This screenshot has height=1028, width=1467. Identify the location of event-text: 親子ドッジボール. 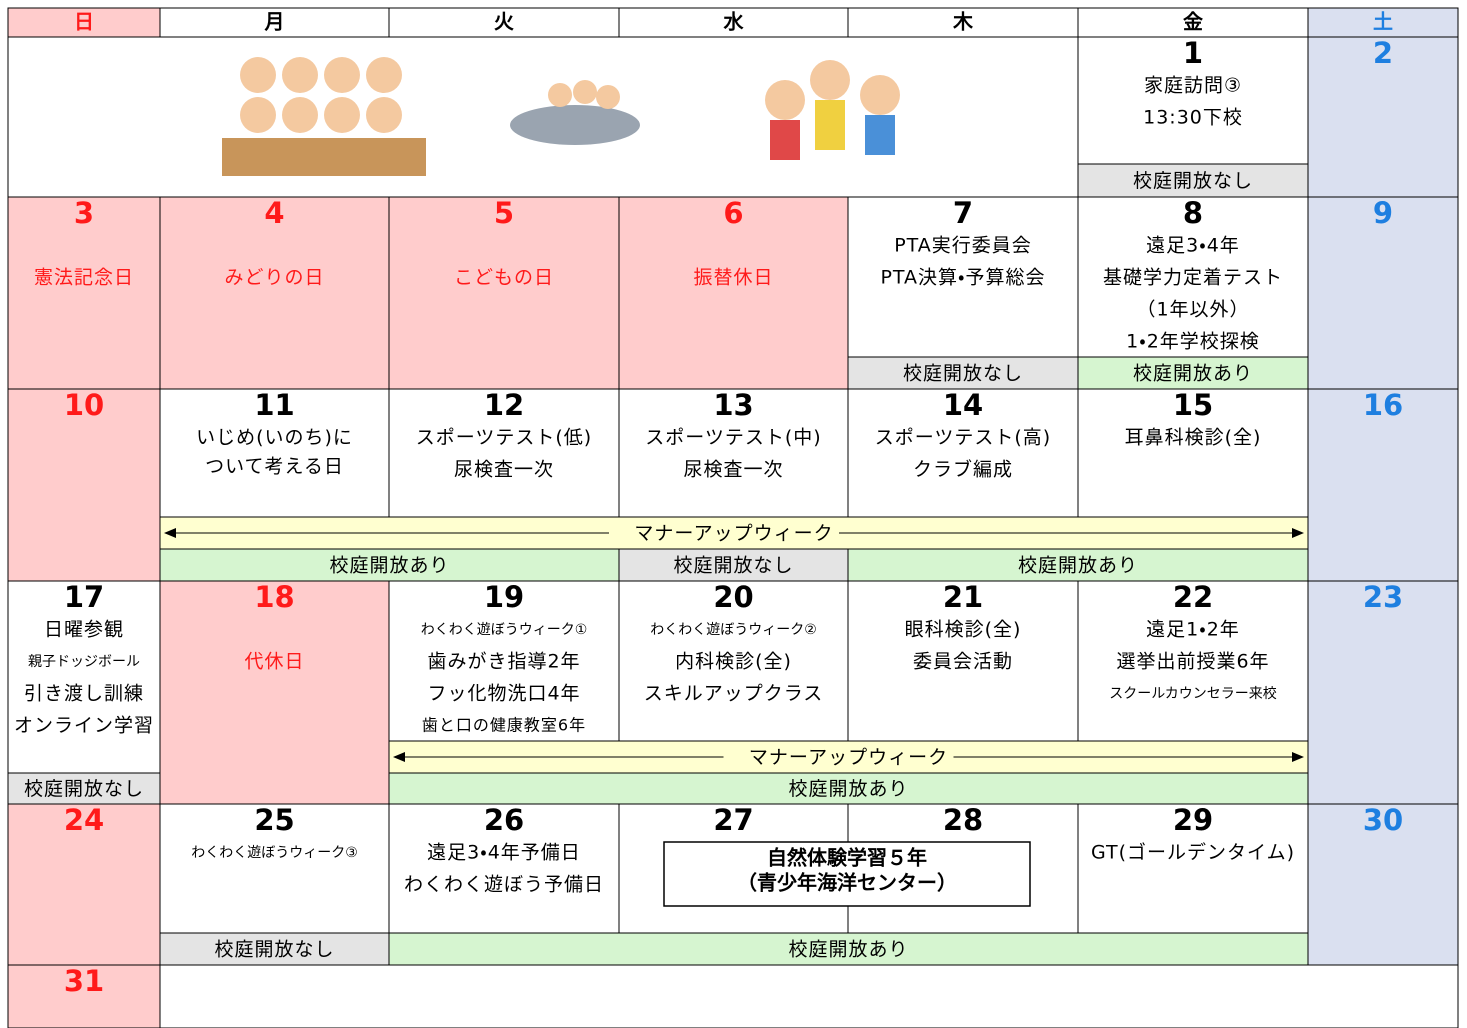
(84, 662).